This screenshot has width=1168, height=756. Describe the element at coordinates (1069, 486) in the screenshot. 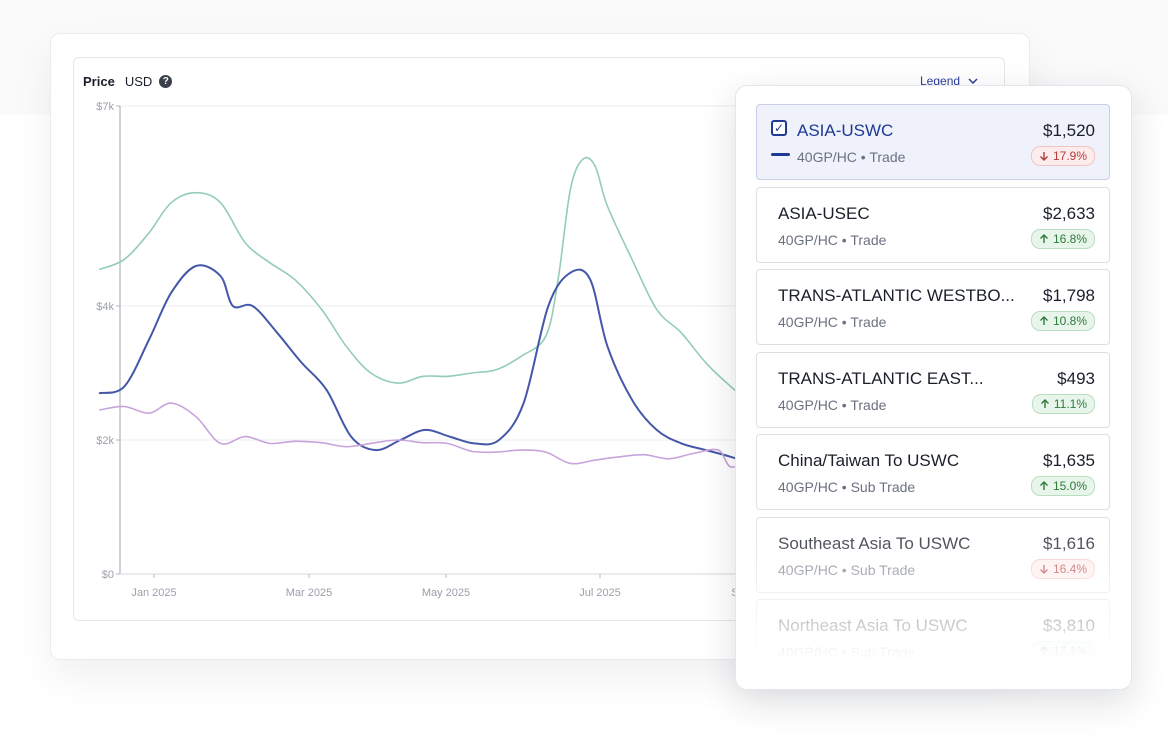

I see `change-value: 15.0%` at that location.